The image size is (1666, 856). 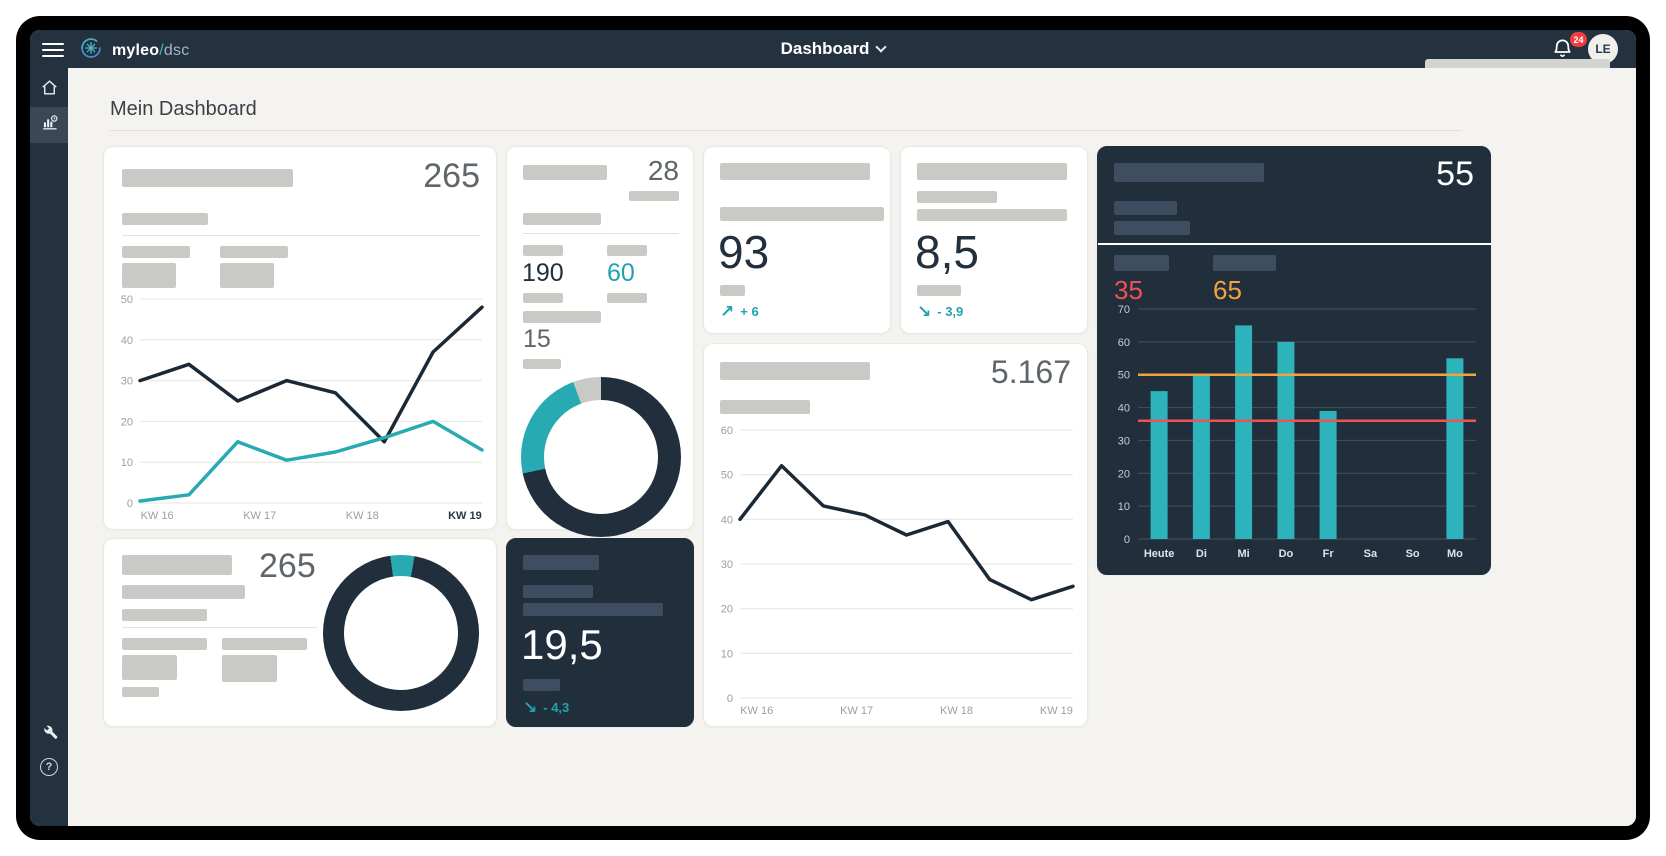 I want to click on kpi-value: 28, so click(x=663, y=170).